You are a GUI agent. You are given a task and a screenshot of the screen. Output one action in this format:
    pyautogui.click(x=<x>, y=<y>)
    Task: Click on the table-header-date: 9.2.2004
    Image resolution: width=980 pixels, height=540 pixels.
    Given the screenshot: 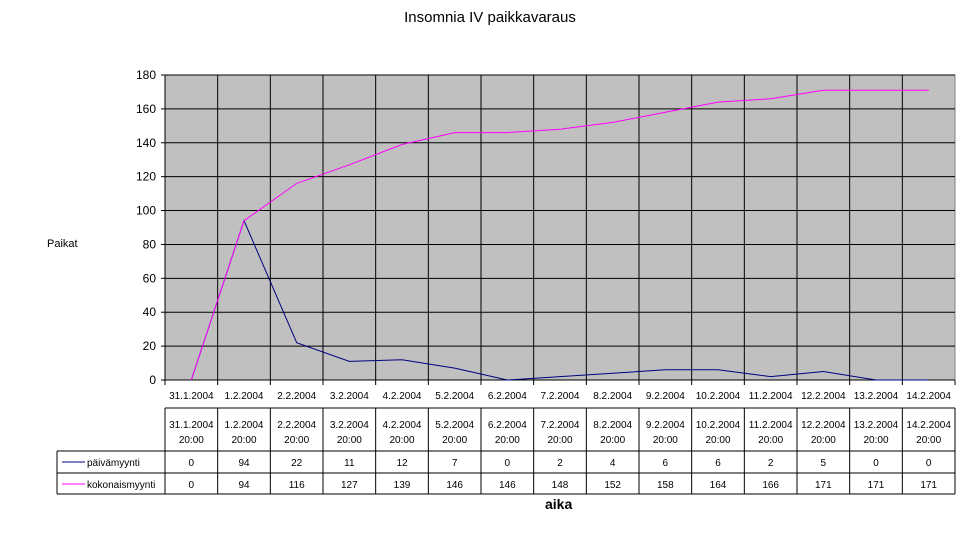 What is the action you would take?
    pyautogui.click(x=665, y=425)
    